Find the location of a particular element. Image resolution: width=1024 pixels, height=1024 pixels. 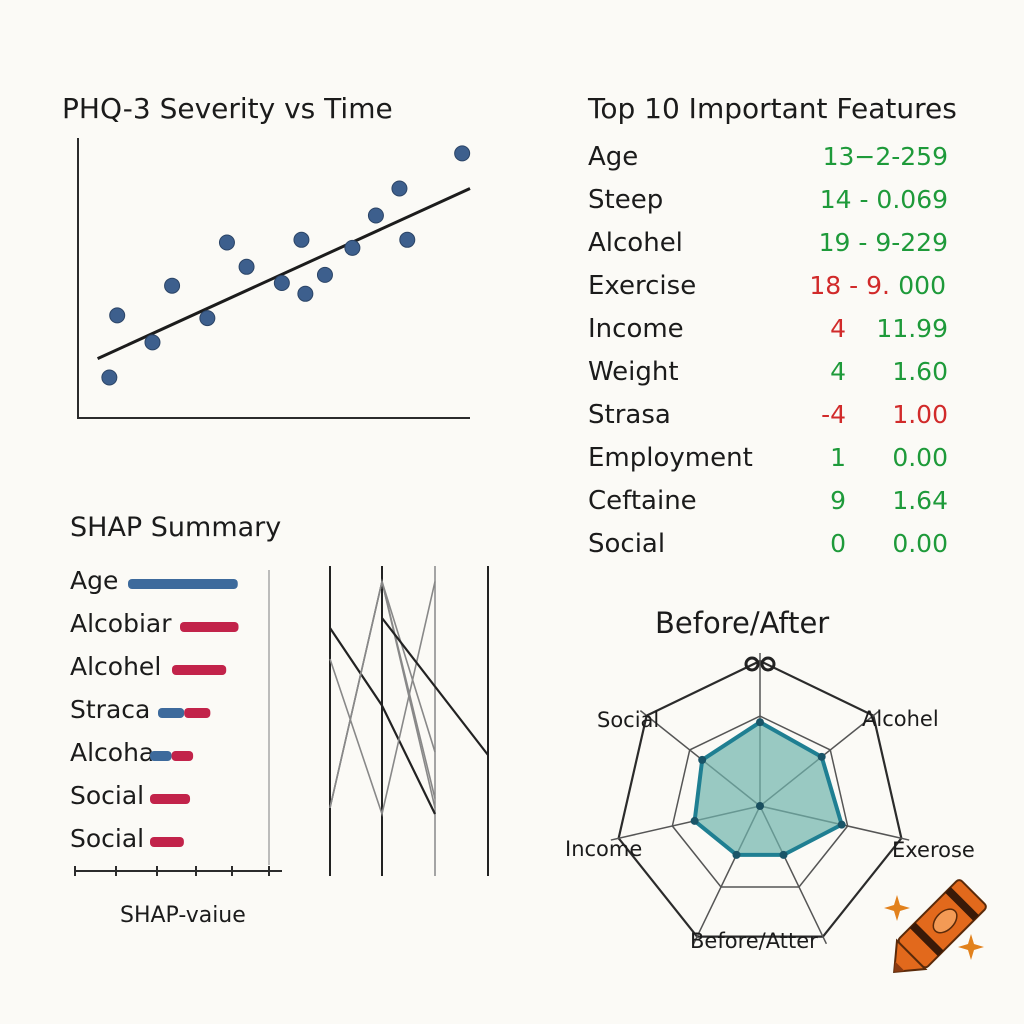

radar-title: Before/After is located at coordinates (742, 623).